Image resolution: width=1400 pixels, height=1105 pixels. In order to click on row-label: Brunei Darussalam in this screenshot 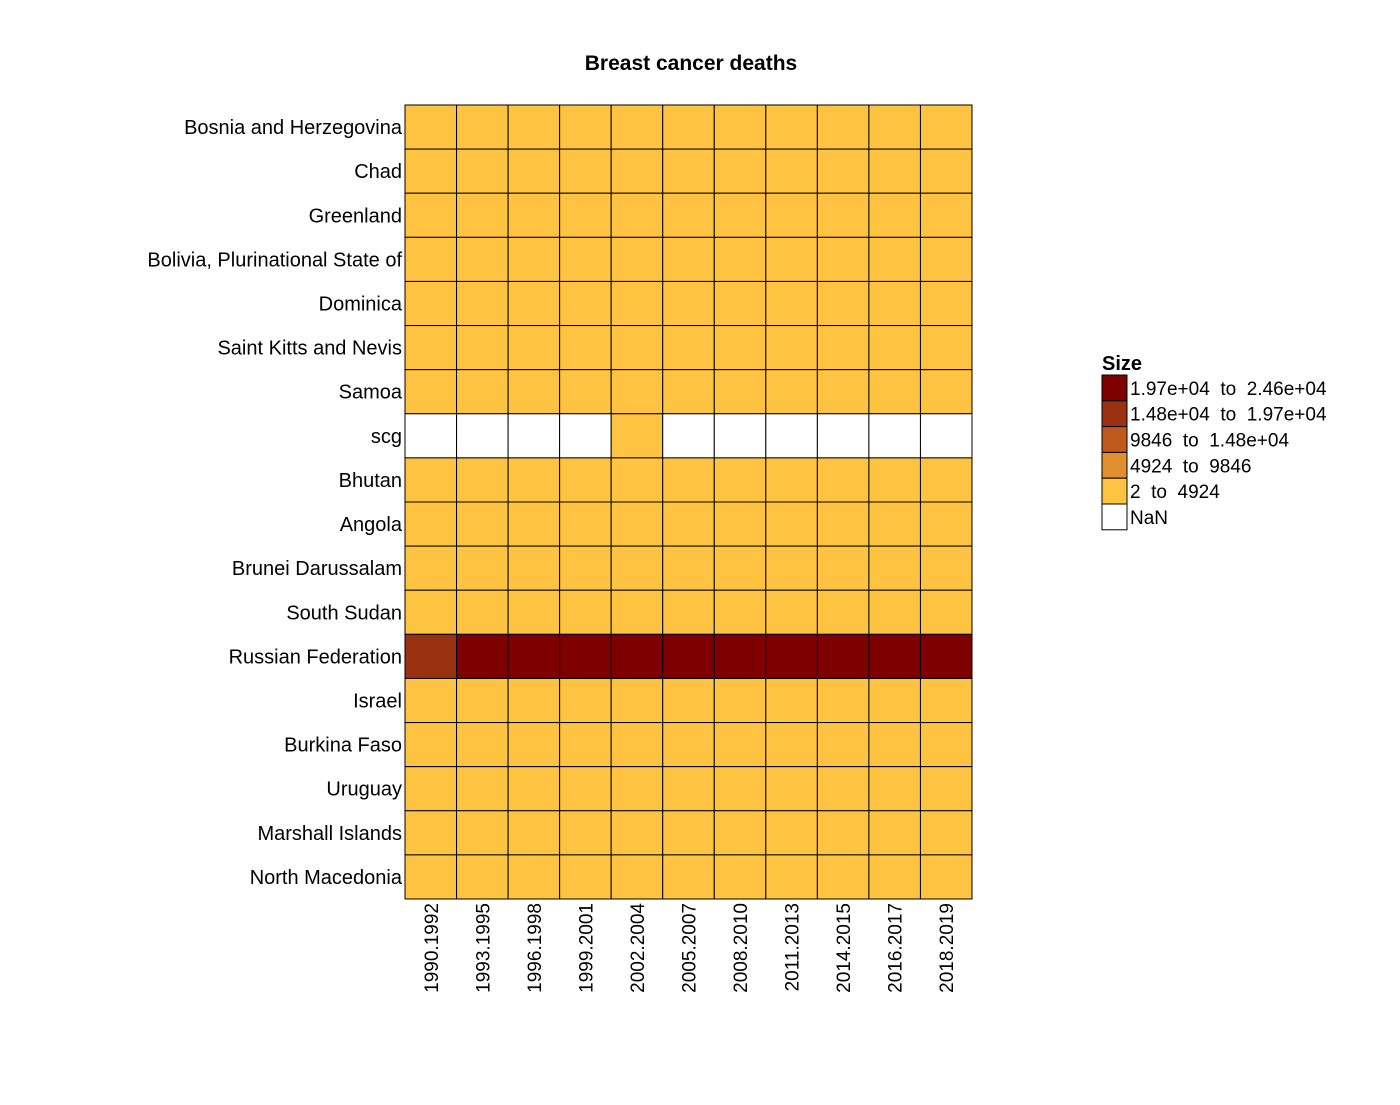, I will do `click(317, 569)`.